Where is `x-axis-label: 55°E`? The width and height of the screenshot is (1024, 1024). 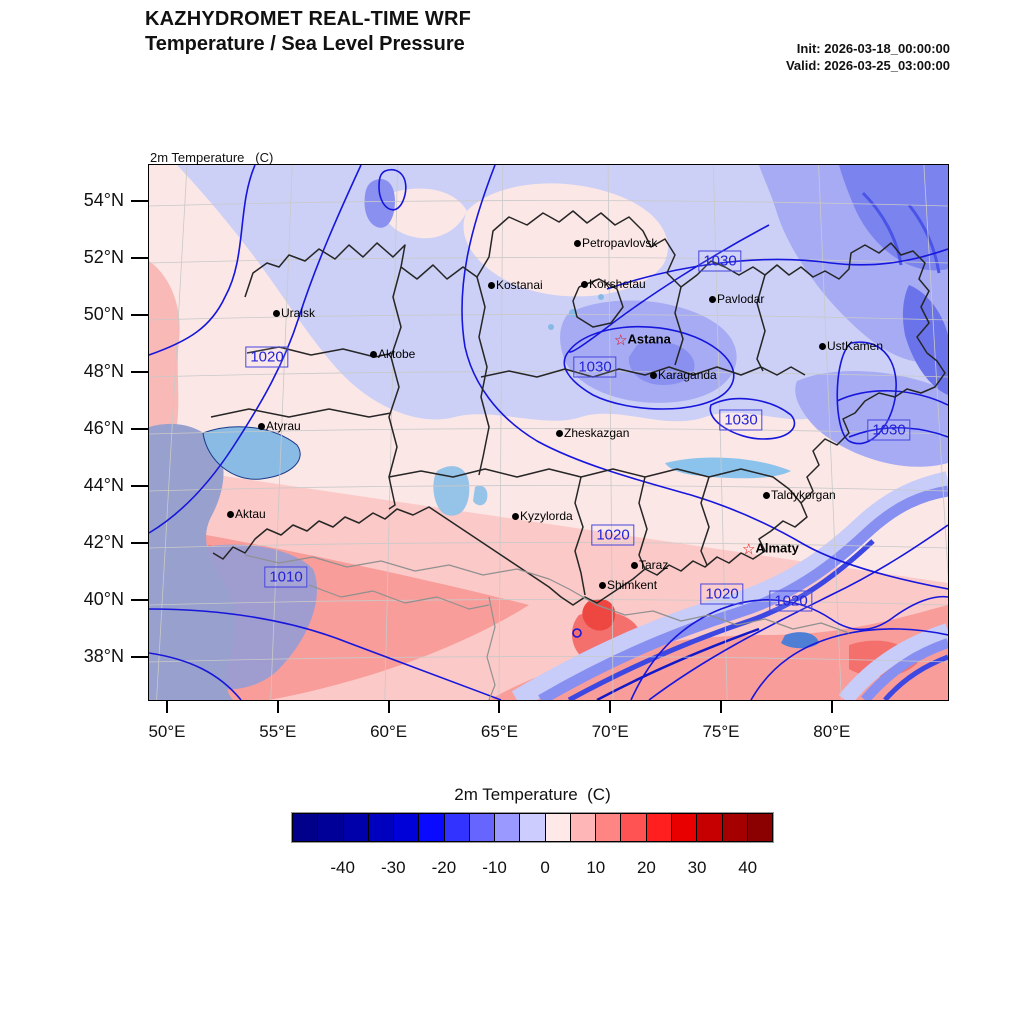 x-axis-label: 55°E is located at coordinates (278, 731).